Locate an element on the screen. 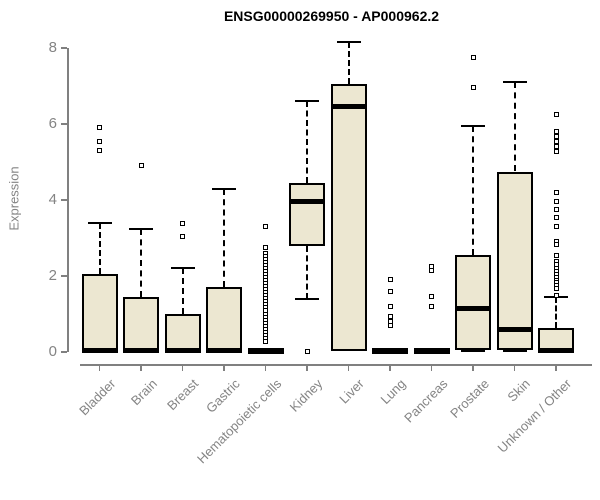 The height and width of the screenshot is (500, 600). box-brain is located at coordinates (141, 324).